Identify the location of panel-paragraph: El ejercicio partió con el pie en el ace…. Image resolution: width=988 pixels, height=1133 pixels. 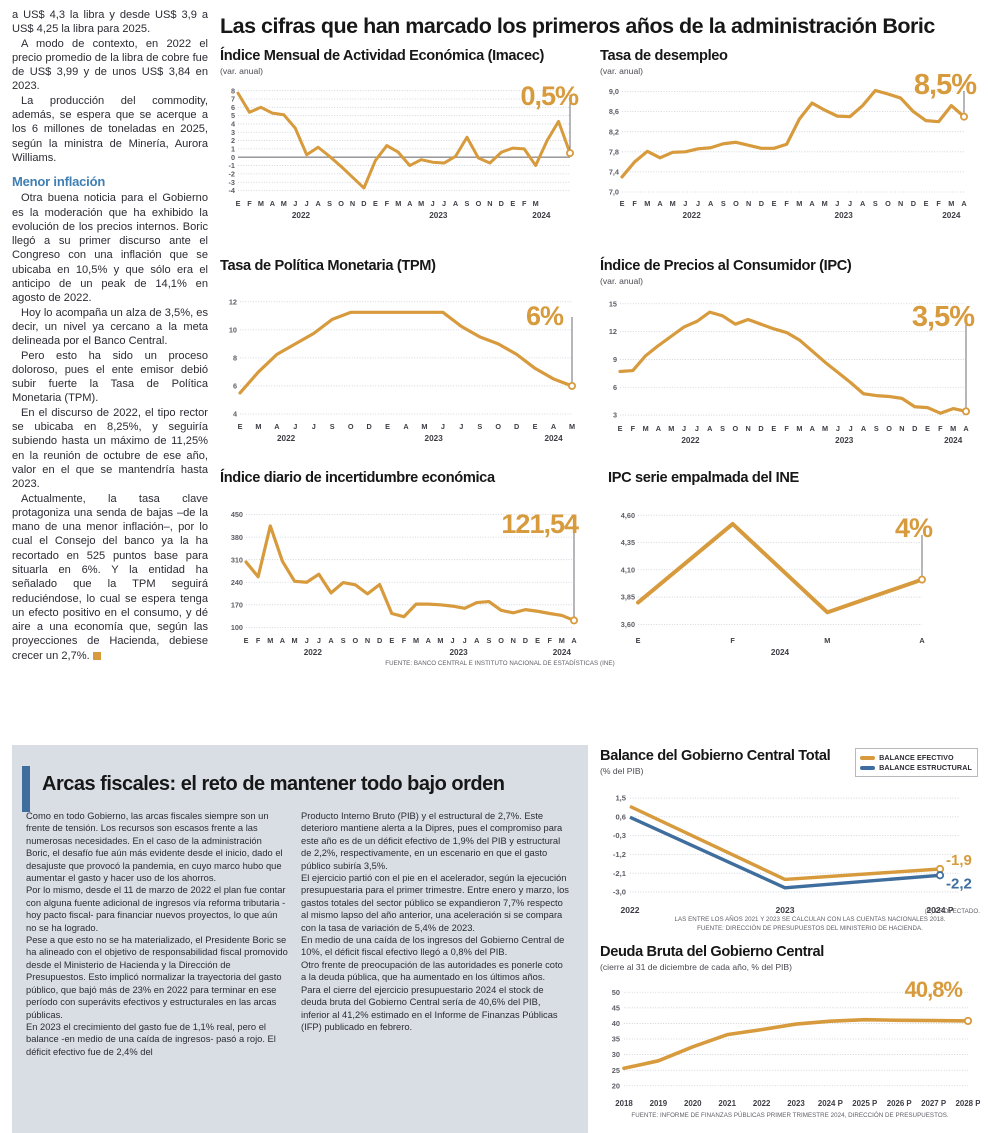
(435, 903).